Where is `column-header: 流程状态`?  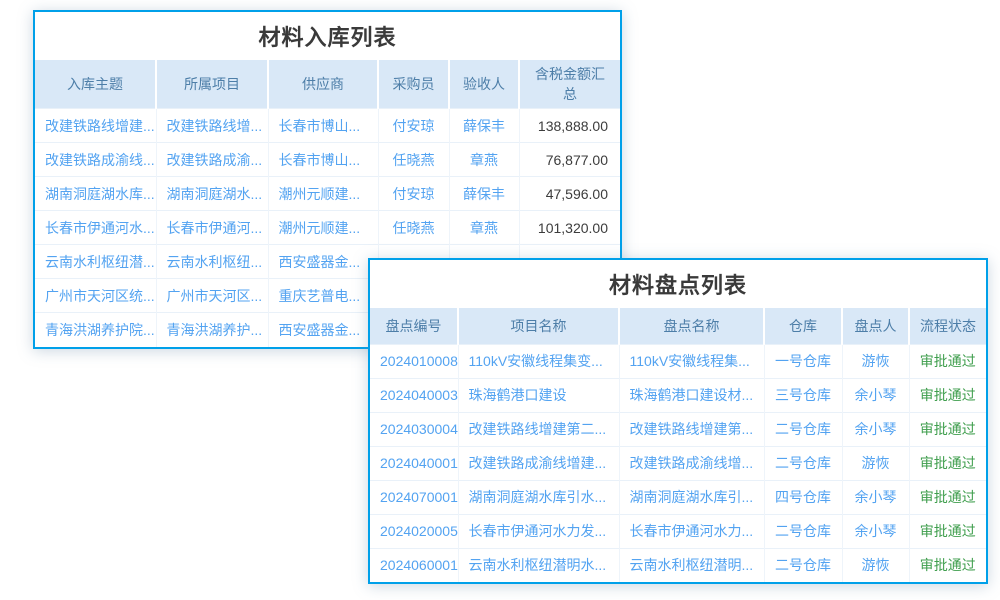 column-header: 流程状态 is located at coordinates (947, 326).